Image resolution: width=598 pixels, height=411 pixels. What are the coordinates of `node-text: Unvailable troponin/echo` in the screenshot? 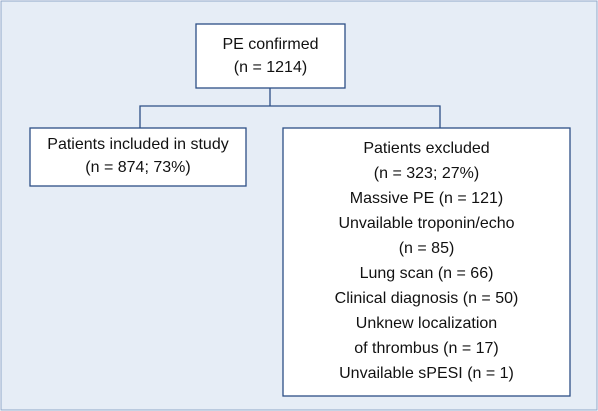 It's located at (426, 223).